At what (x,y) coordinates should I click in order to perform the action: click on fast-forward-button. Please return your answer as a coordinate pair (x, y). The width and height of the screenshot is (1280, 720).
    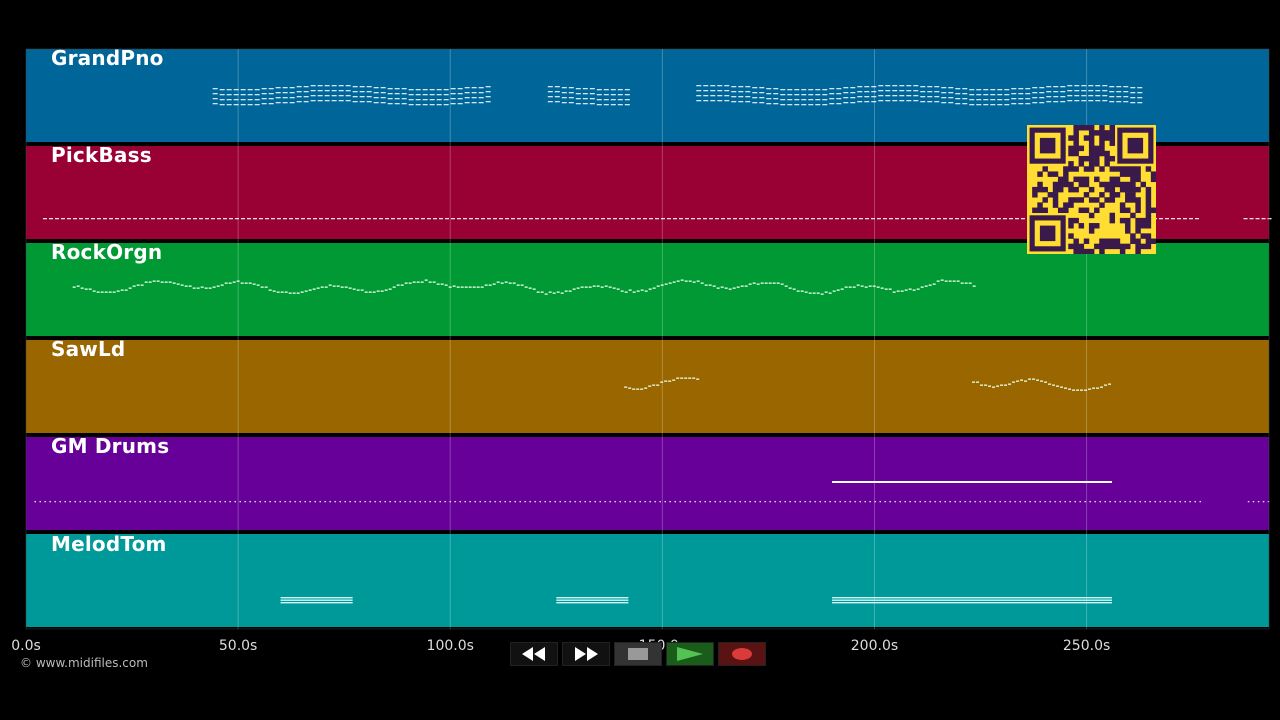
    Looking at the image, I should click on (586, 654).